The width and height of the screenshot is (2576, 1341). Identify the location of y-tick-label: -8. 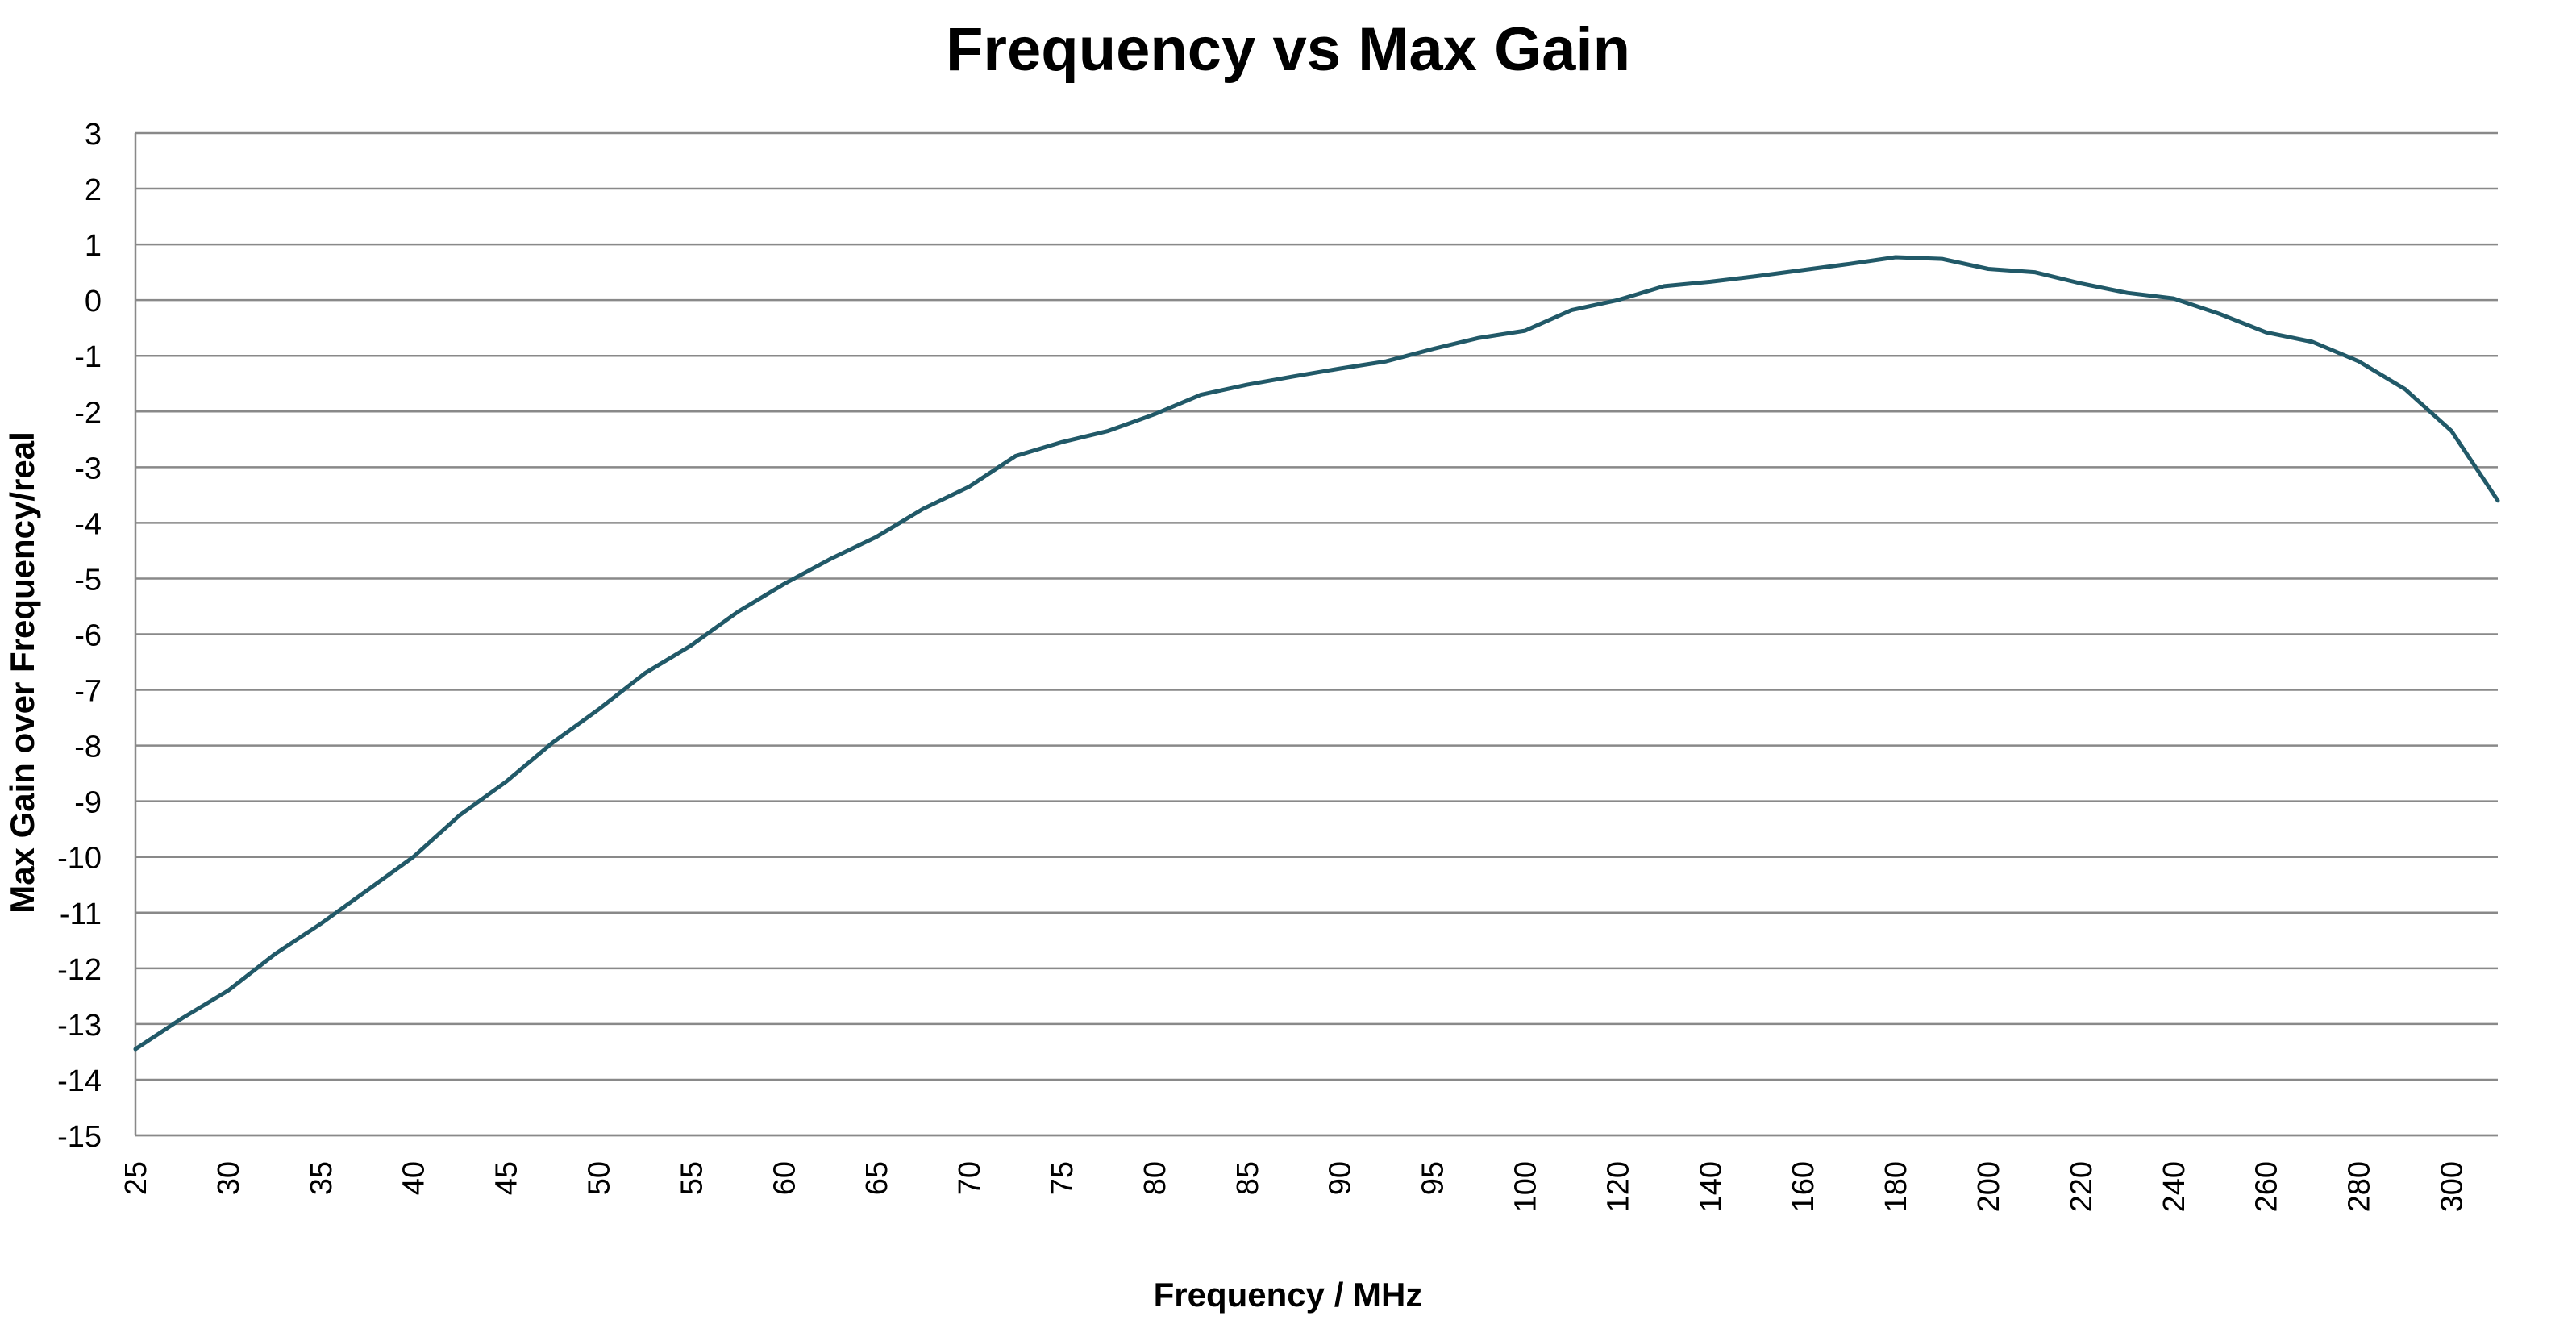
(88, 747).